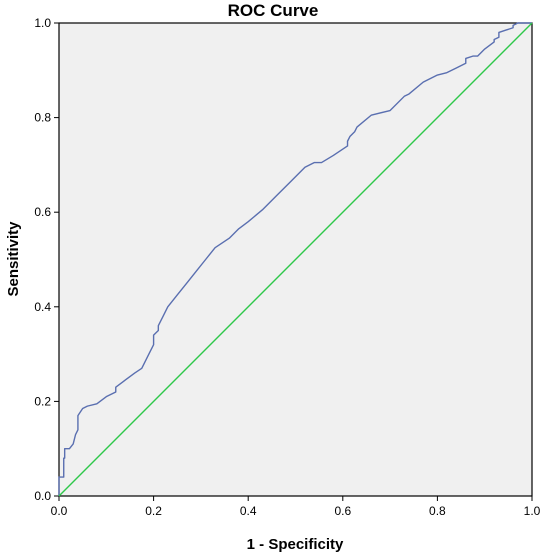 The image size is (544, 559). Describe the element at coordinates (42, 212) in the screenshot. I see `y-tick-label: 0.6` at that location.